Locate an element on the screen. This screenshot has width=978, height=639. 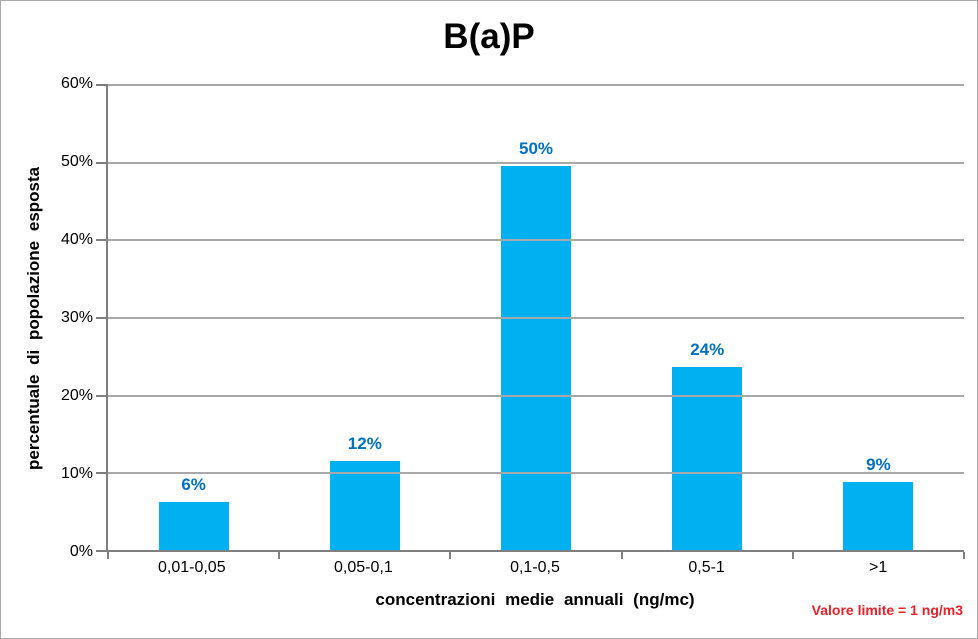
y-tick-label-0: 0% is located at coordinates (81, 551).